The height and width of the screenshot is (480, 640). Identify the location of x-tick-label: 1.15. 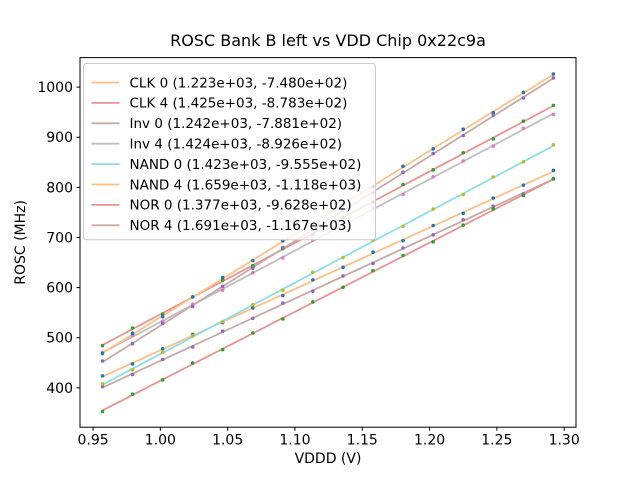
(362, 441).